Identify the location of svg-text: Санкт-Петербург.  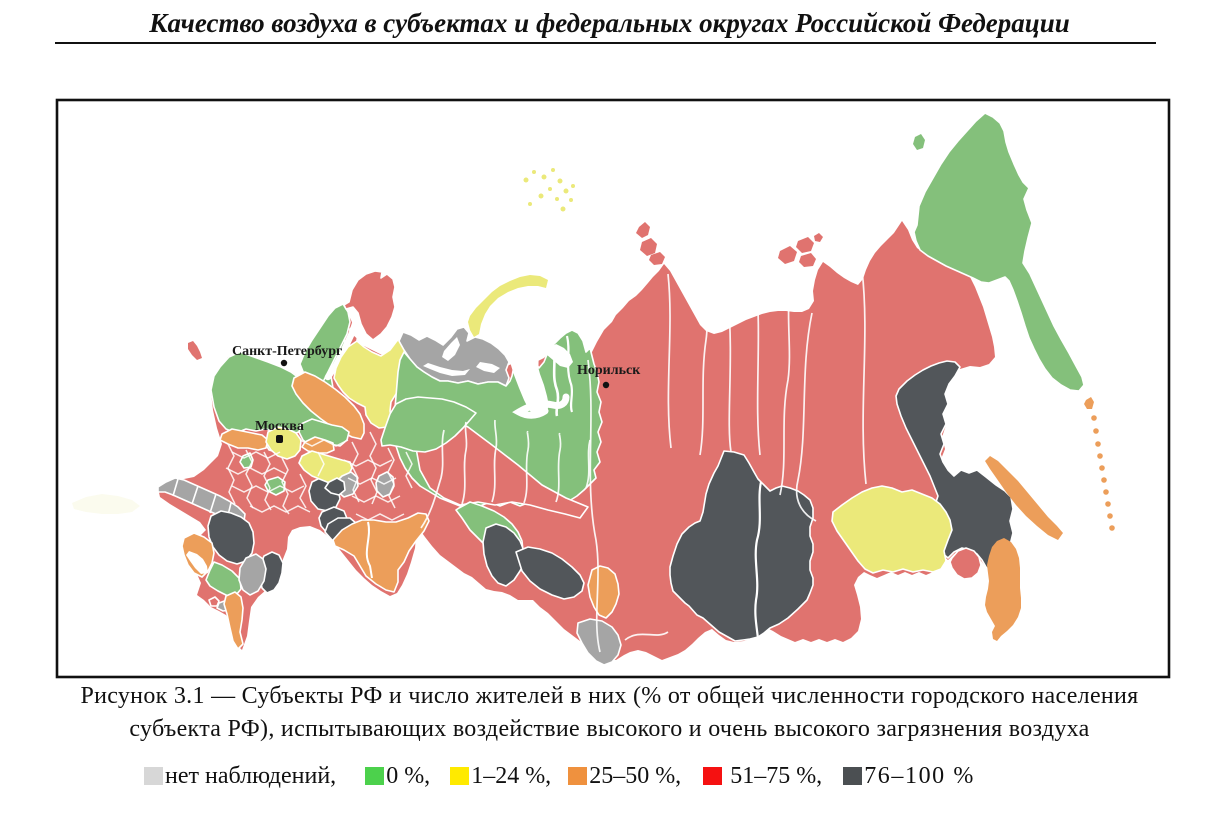
(287, 351).